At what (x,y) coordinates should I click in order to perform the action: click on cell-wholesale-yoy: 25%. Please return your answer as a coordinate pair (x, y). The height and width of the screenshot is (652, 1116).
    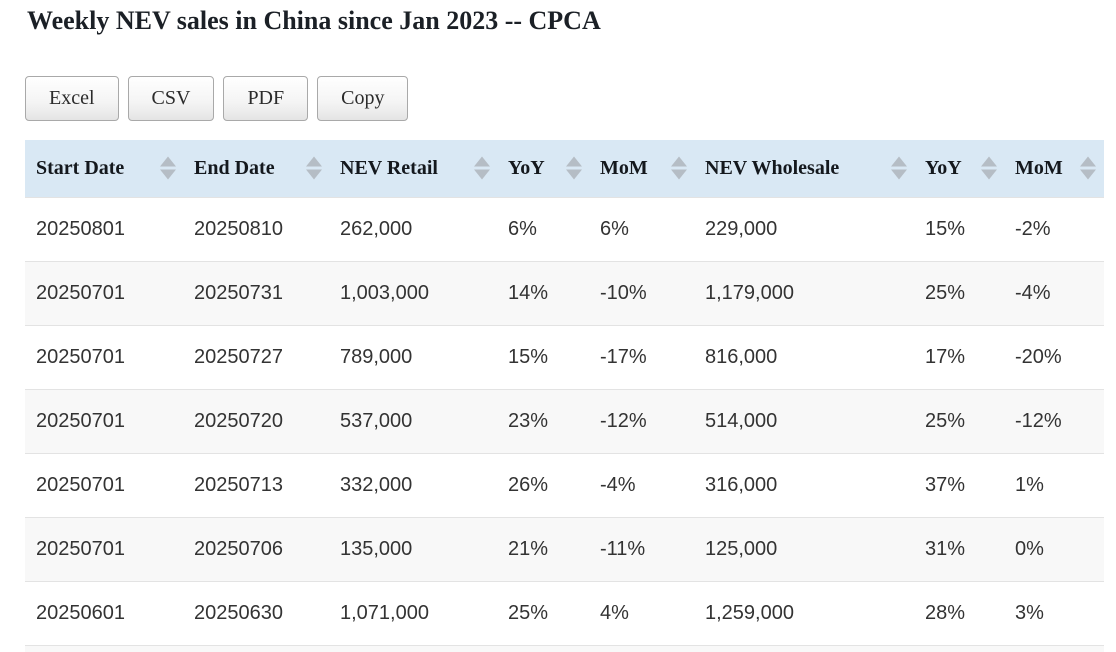
    Looking at the image, I should click on (960, 420).